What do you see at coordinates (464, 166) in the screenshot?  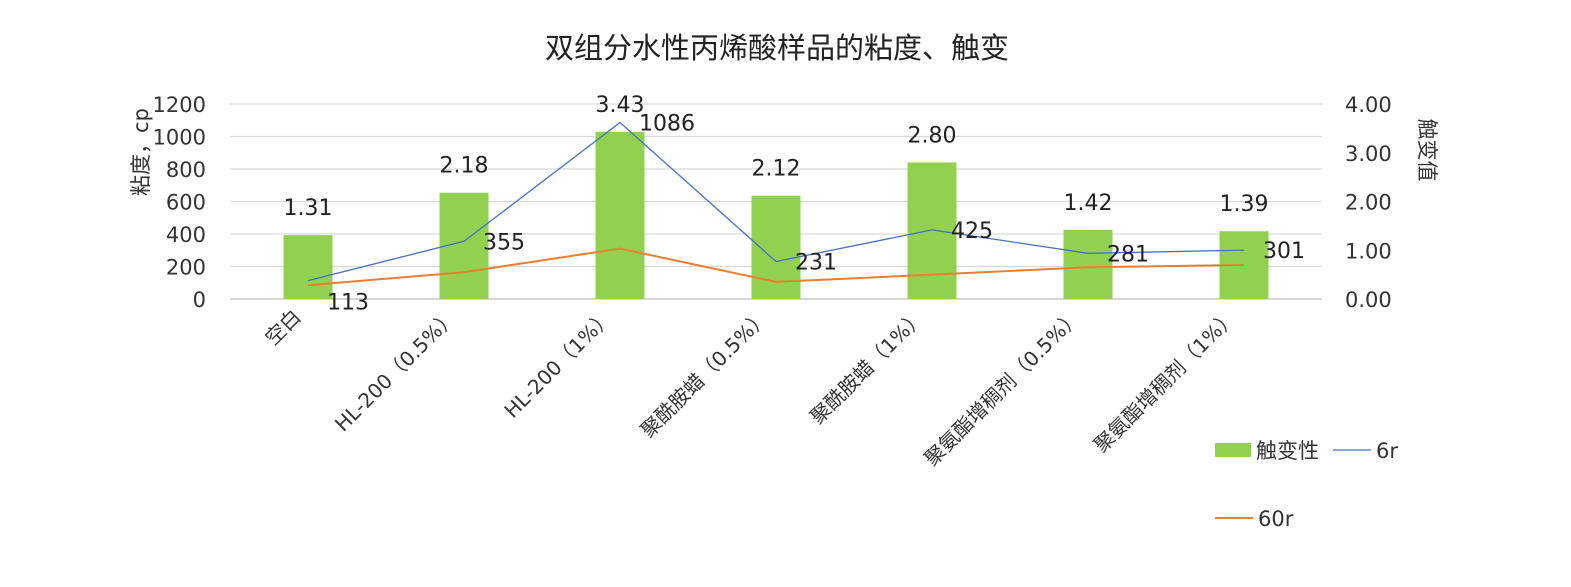 I see `bar-data-label: 2.18` at bounding box center [464, 166].